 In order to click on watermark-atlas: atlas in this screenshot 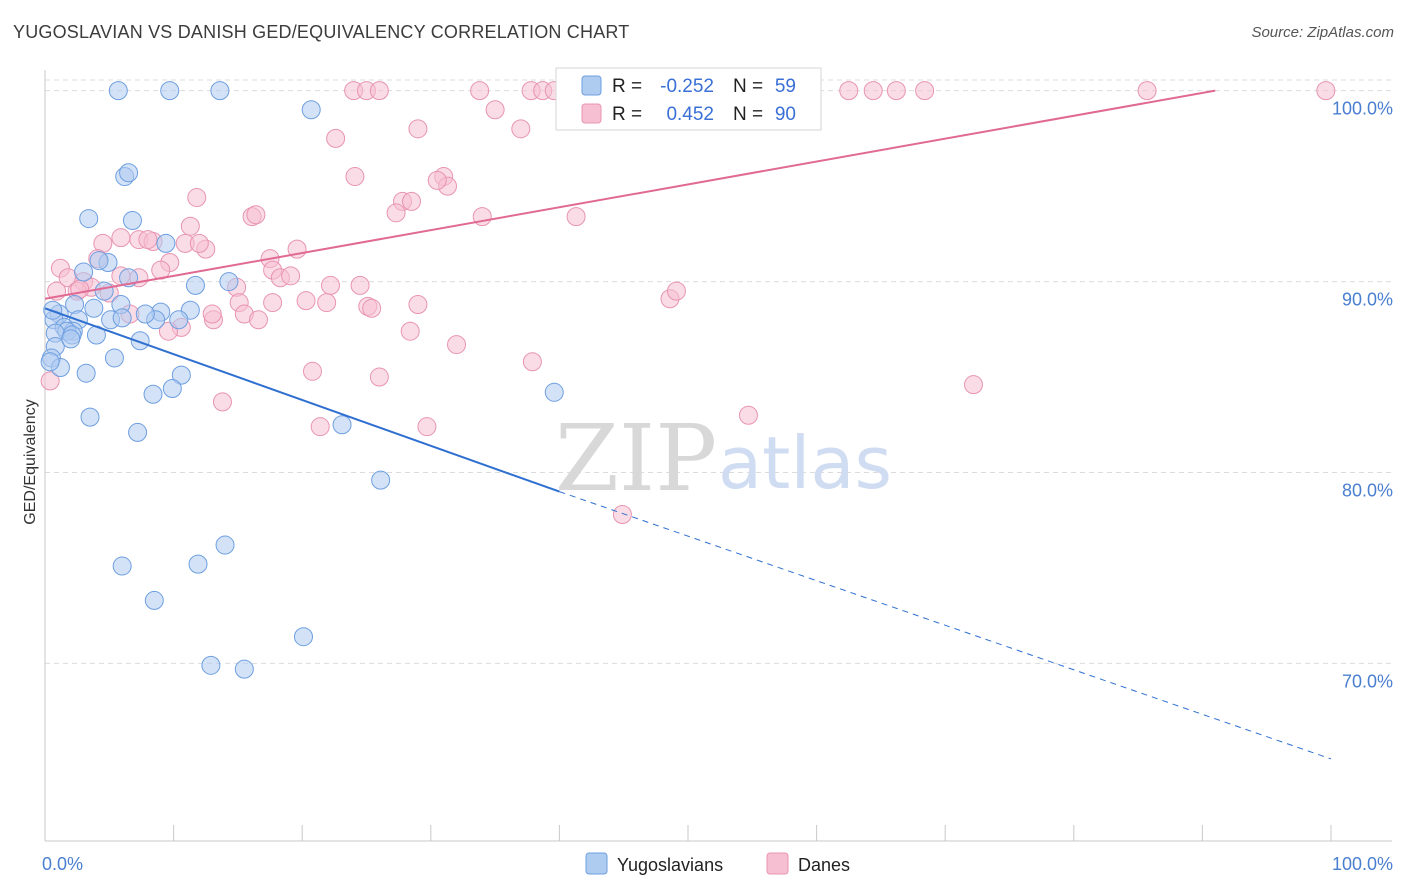, I will do `click(805, 463)`.